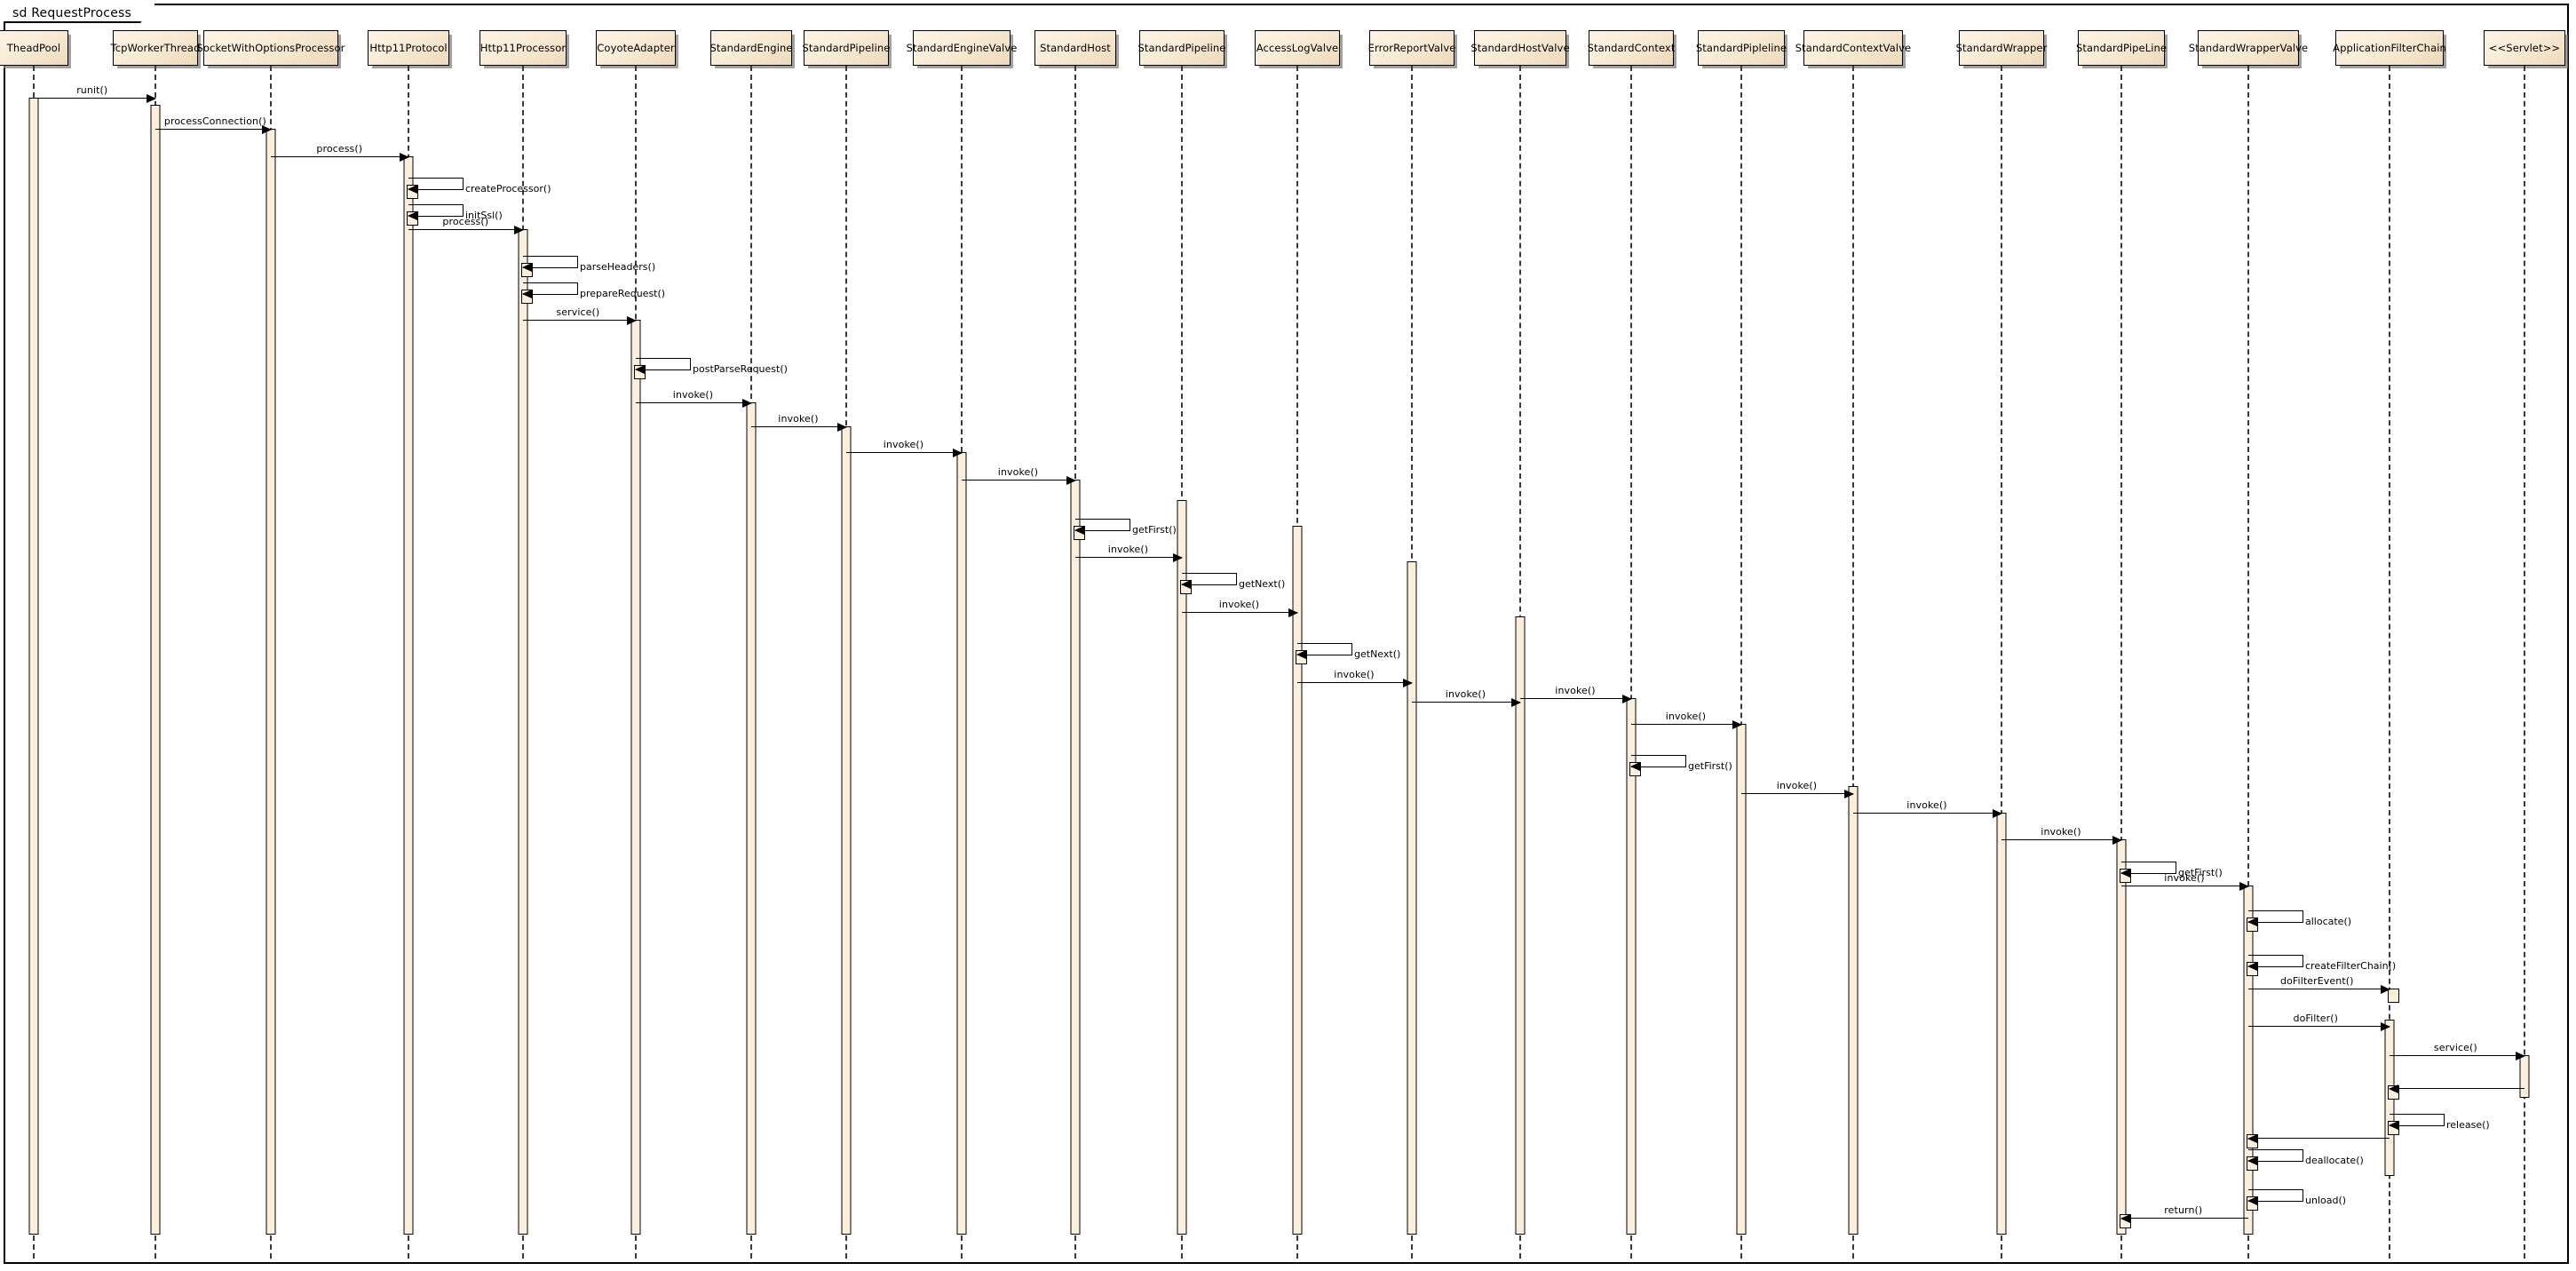 The height and width of the screenshot is (1271, 2576). I want to click on lifeline-label-coyoteadapter: CoyoteAdapter, so click(636, 48).